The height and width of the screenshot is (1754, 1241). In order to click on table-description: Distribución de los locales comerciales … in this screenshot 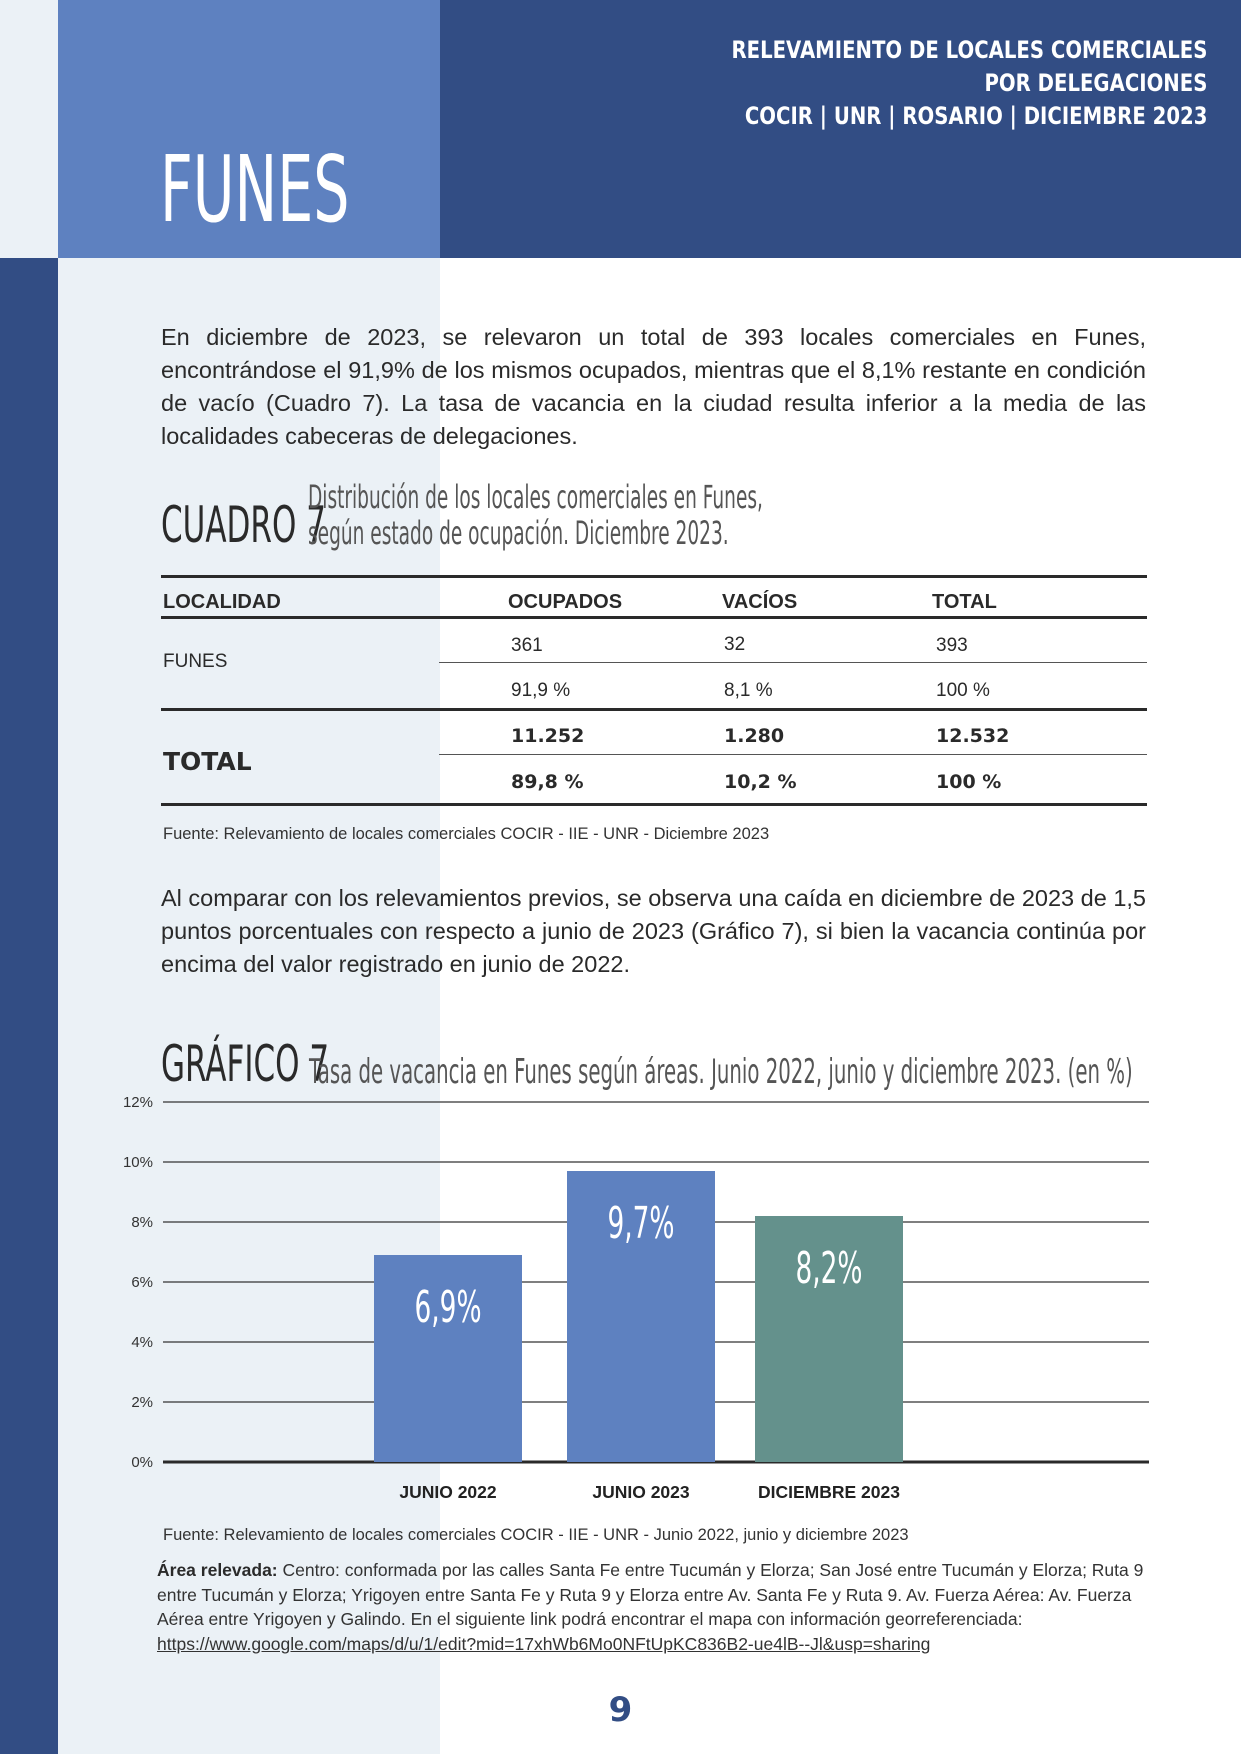, I will do `click(535, 515)`.